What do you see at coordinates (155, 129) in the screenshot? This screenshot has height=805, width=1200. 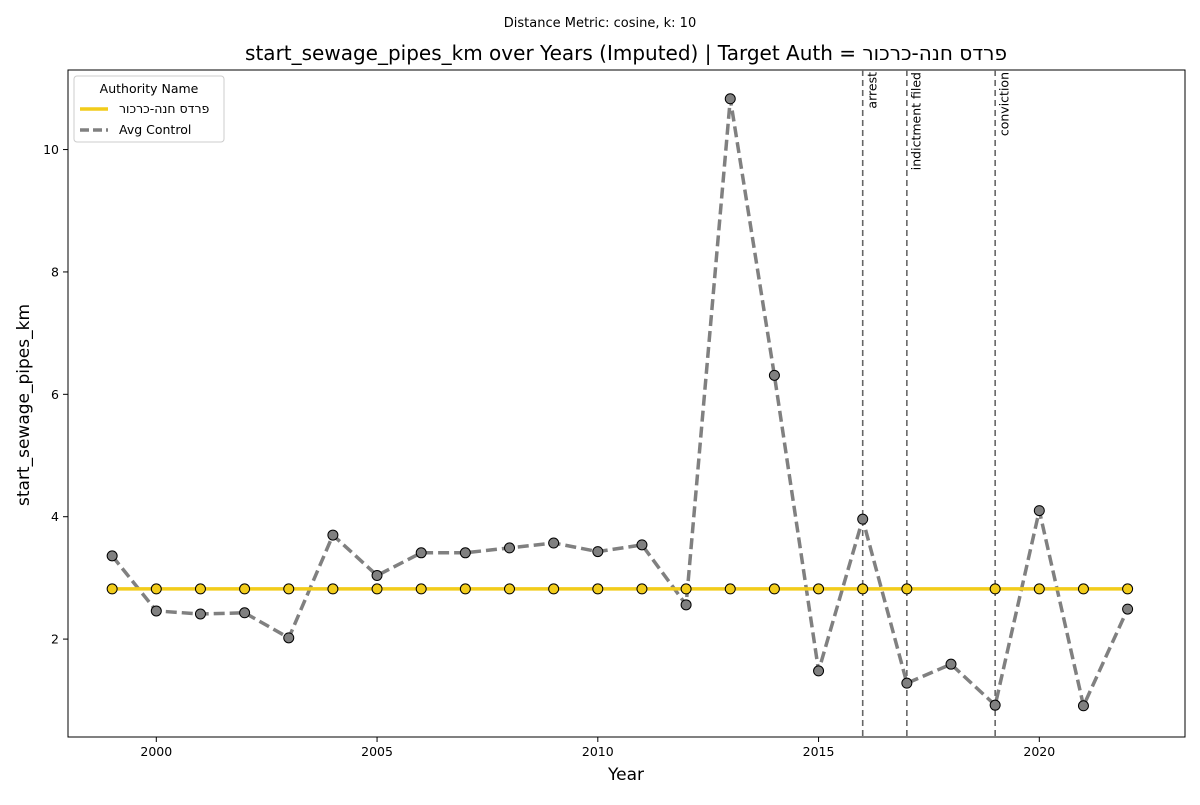 I see `legend-label-avg-control: Avg Control` at bounding box center [155, 129].